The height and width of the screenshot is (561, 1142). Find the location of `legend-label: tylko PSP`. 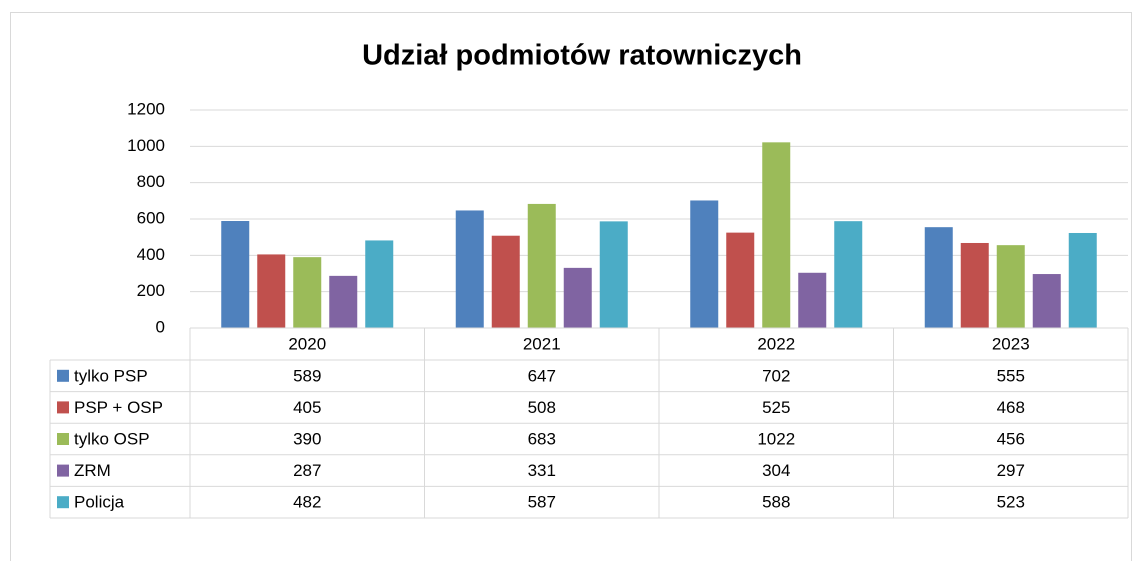

legend-label: tylko PSP is located at coordinates (111, 375).